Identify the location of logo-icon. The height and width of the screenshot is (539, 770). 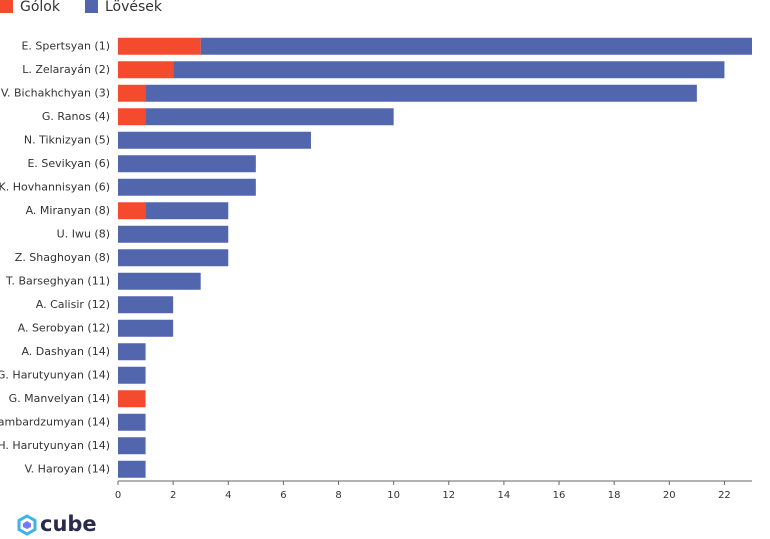
(27, 525).